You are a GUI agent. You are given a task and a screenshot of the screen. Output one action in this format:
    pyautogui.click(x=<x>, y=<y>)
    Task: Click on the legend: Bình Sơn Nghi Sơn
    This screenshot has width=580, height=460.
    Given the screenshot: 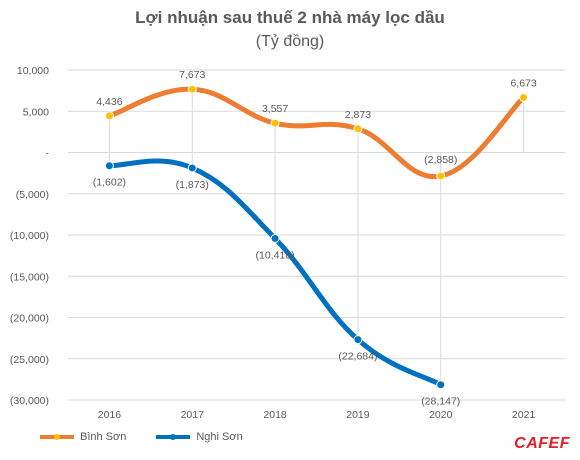 What is the action you would take?
    pyautogui.click(x=141, y=437)
    